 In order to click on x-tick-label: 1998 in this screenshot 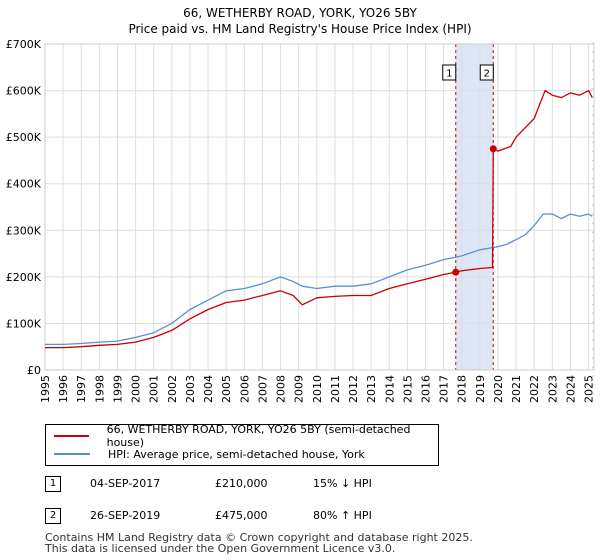, I will do `click(99, 389)`.